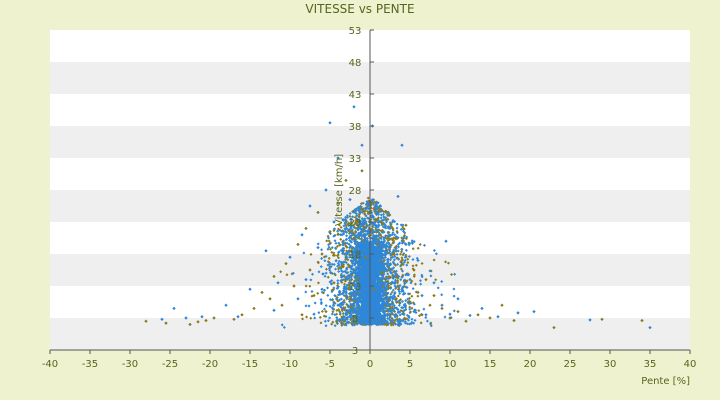 Image resolution: width=720 pixels, height=400 pixels. What do you see at coordinates (690, 364) in the screenshot?
I see `x-tick-label: 40` at bounding box center [690, 364].